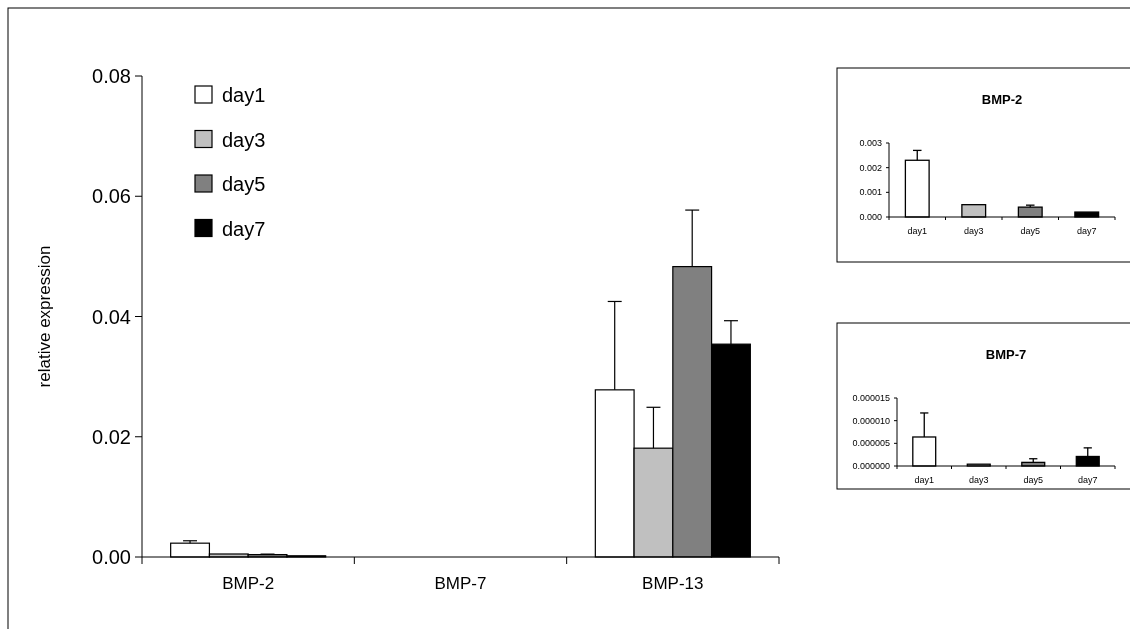 This screenshot has width=1130, height=629. I want to click on chart-title: BMP-2, so click(1002, 99).